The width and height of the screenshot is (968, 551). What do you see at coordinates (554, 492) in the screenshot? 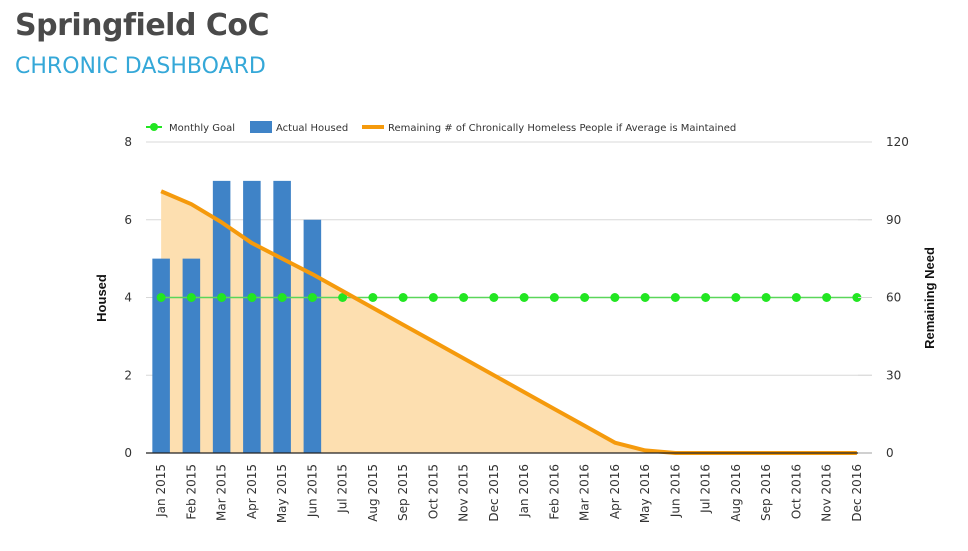
I see `x-tick-label: Feb 2016` at bounding box center [554, 492].